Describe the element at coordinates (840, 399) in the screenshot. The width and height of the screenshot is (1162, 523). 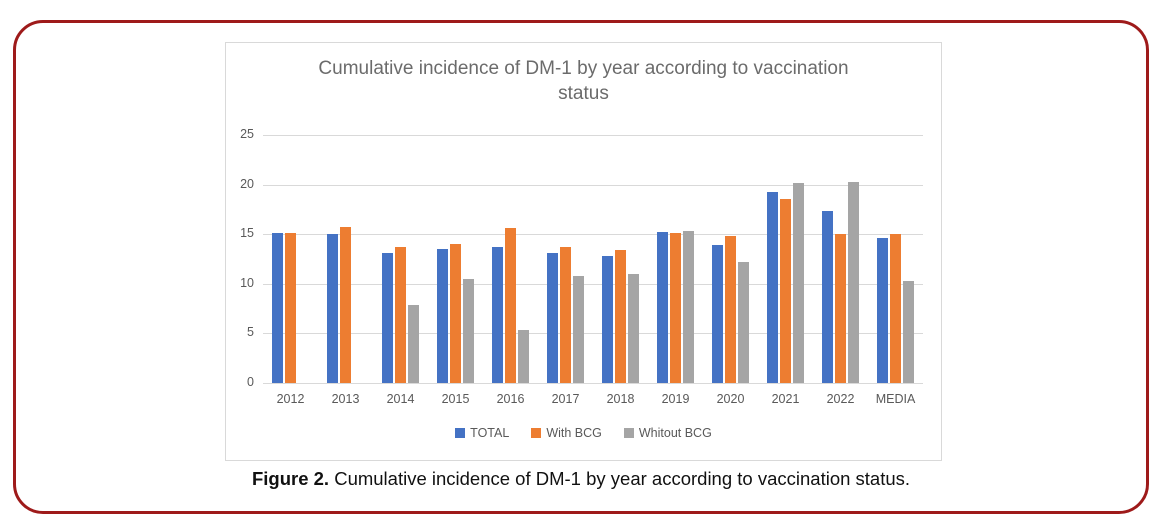
I see `x-tick-label-2022: 2022` at that location.